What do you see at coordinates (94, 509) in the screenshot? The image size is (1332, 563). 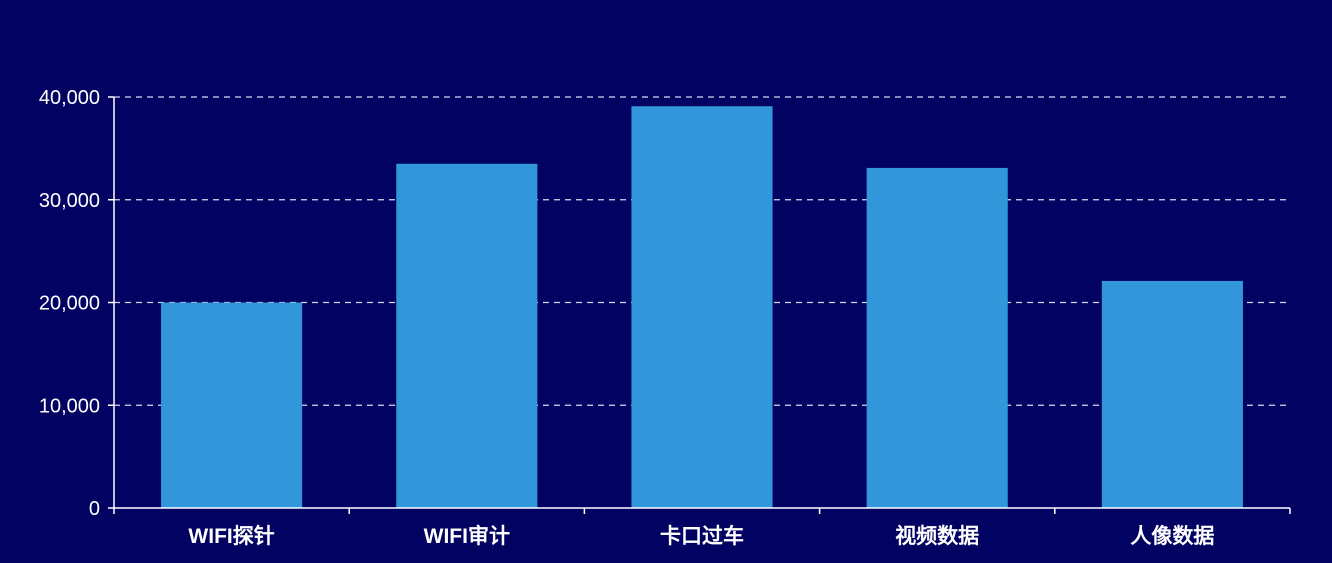 I see `y-tick-label: 0` at bounding box center [94, 509].